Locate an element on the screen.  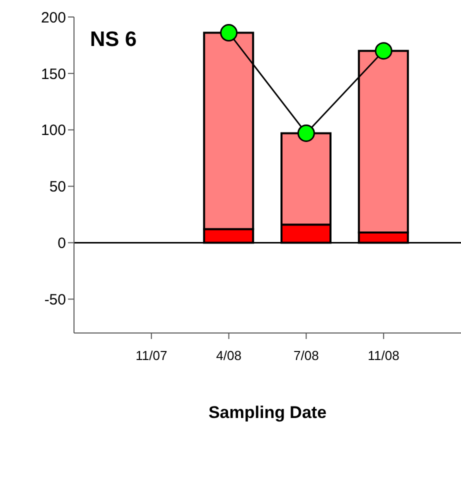
y-tick-label: 50 is located at coordinates (57, 187).